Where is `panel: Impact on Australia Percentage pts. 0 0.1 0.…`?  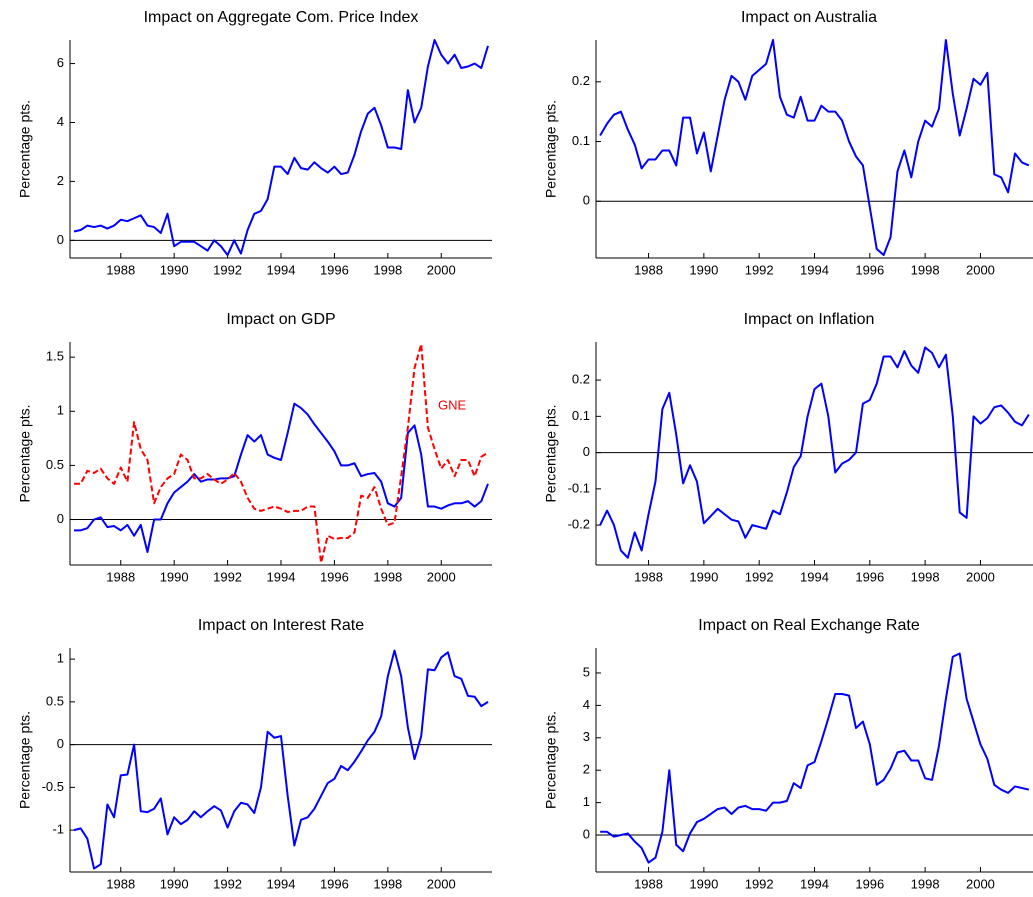
panel: Impact on Australia Percentage pts. 0 0.1 0.… is located at coordinates (788, 143).